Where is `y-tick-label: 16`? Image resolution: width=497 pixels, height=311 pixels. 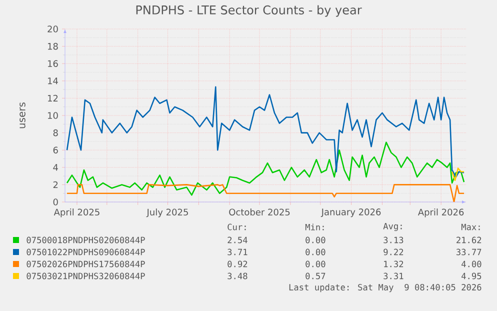 y-tick-label: 16 is located at coordinates (53, 63).